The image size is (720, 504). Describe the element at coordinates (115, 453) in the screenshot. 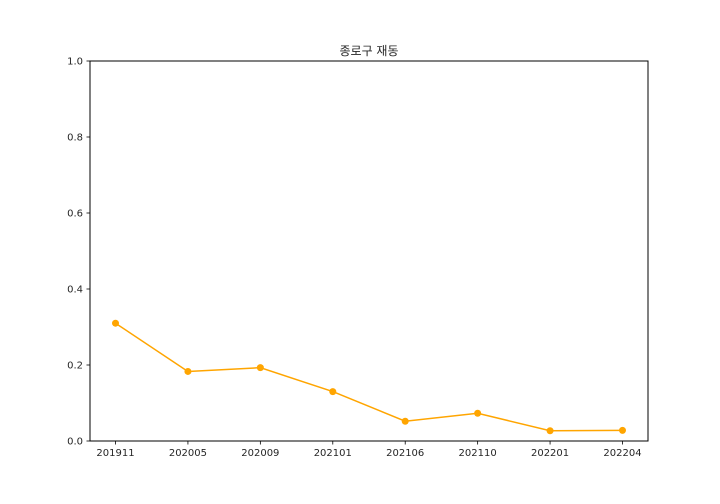

I see `x-tick-label: 201911` at that location.